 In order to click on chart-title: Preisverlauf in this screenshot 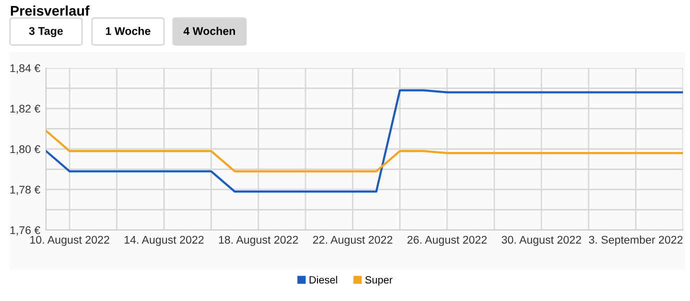, I will do `click(50, 11)`.